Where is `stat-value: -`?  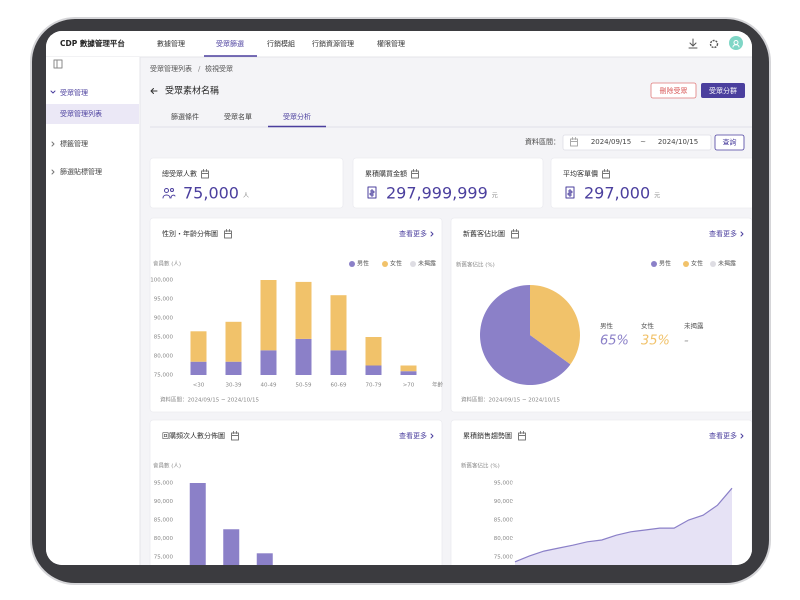 stat-value: - is located at coordinates (686, 341).